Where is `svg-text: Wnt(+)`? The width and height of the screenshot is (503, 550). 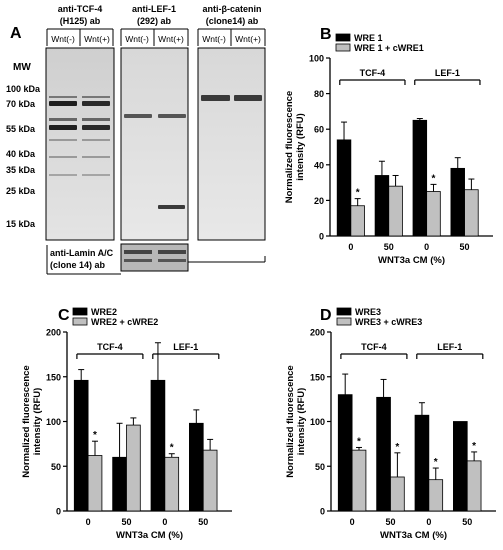
svg-text: Wnt(+) is located at coordinates (248, 39).